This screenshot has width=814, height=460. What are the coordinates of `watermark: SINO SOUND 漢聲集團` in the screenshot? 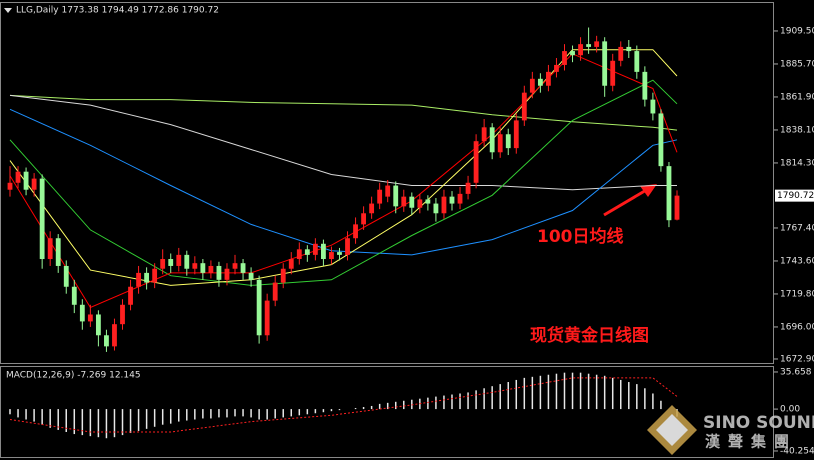 It's located at (730, 430).